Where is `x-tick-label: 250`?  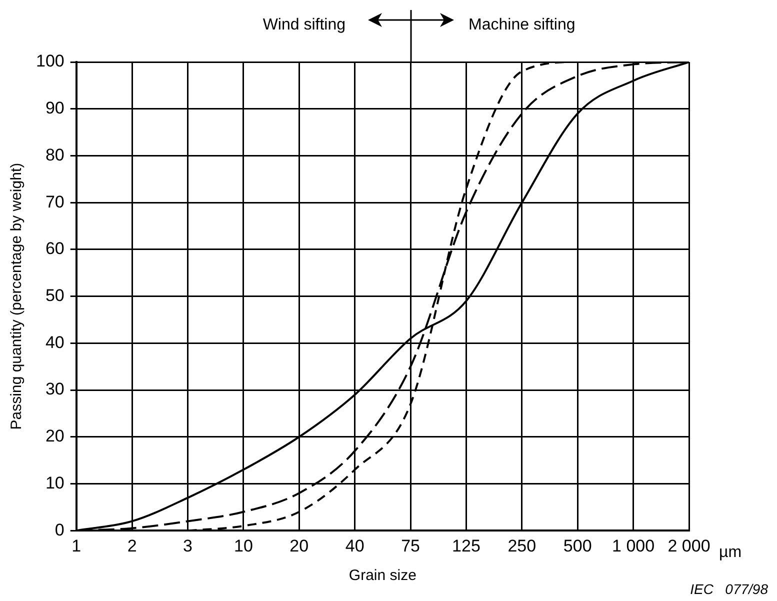
x-tick-label: 250 is located at coordinates (522, 546).